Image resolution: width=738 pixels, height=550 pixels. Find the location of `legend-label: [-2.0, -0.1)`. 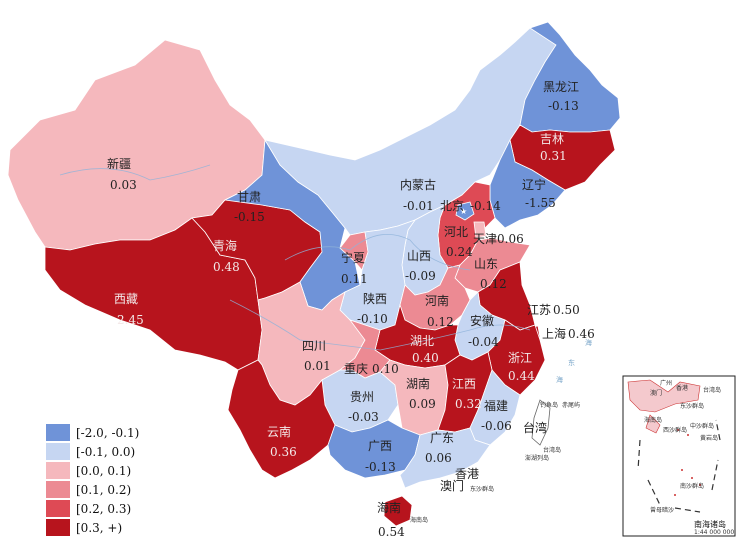

legend-label: [-2.0, -0.1) is located at coordinates (107, 433).